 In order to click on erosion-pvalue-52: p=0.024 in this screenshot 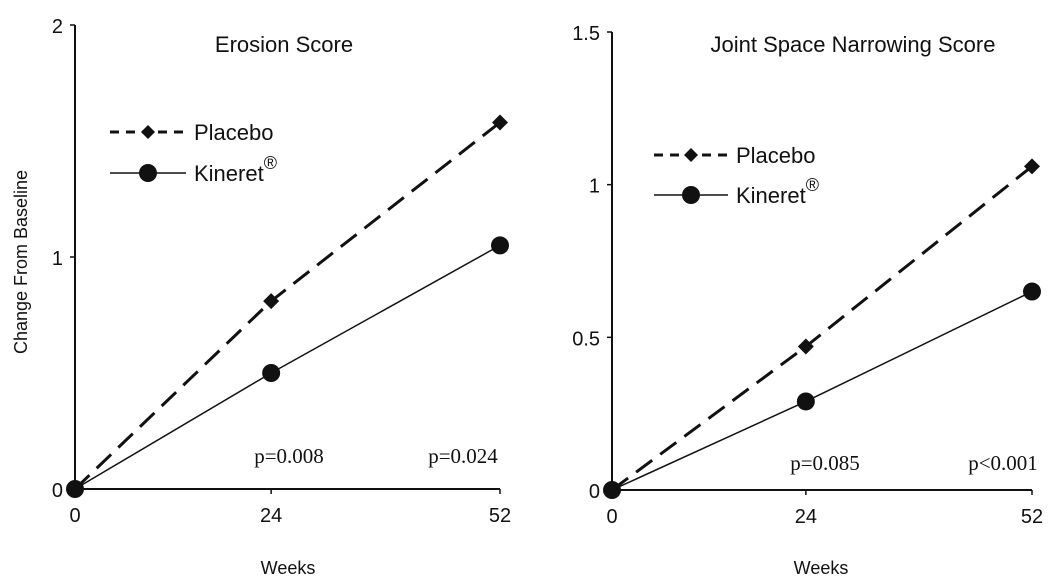, I will do `click(463, 456)`.